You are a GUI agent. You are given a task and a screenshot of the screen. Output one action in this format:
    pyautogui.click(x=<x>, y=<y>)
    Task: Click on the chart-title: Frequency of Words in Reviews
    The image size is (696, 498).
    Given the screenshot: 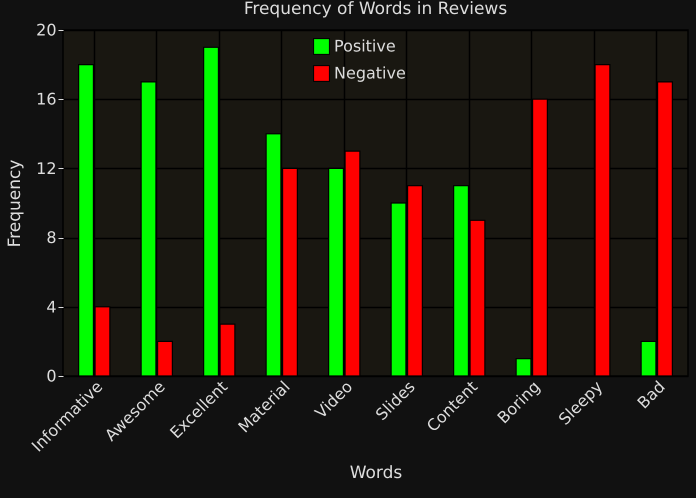 What is the action you would take?
    pyautogui.click(x=376, y=9)
    